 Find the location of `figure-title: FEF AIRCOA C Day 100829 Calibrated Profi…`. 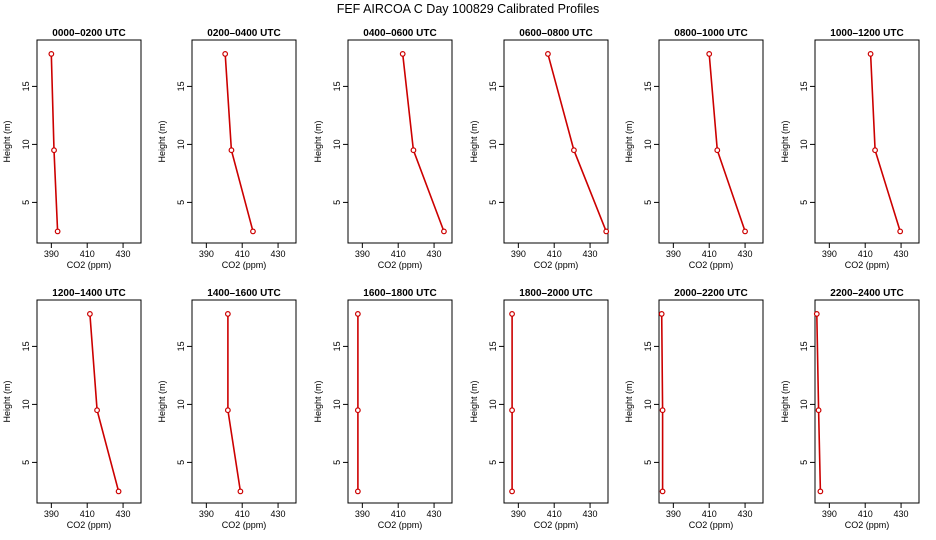

figure-title: FEF AIRCOA C Day 100829 Calibrated Profi… is located at coordinates (468, 9).